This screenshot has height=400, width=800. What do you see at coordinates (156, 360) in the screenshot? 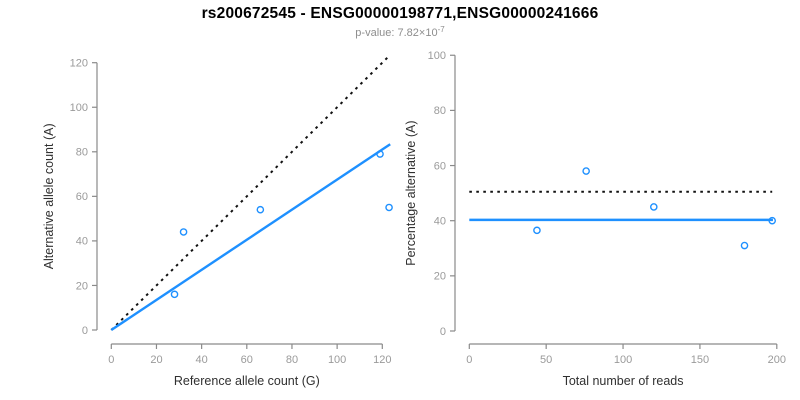
I see `x-tick-label: 20` at bounding box center [156, 360].